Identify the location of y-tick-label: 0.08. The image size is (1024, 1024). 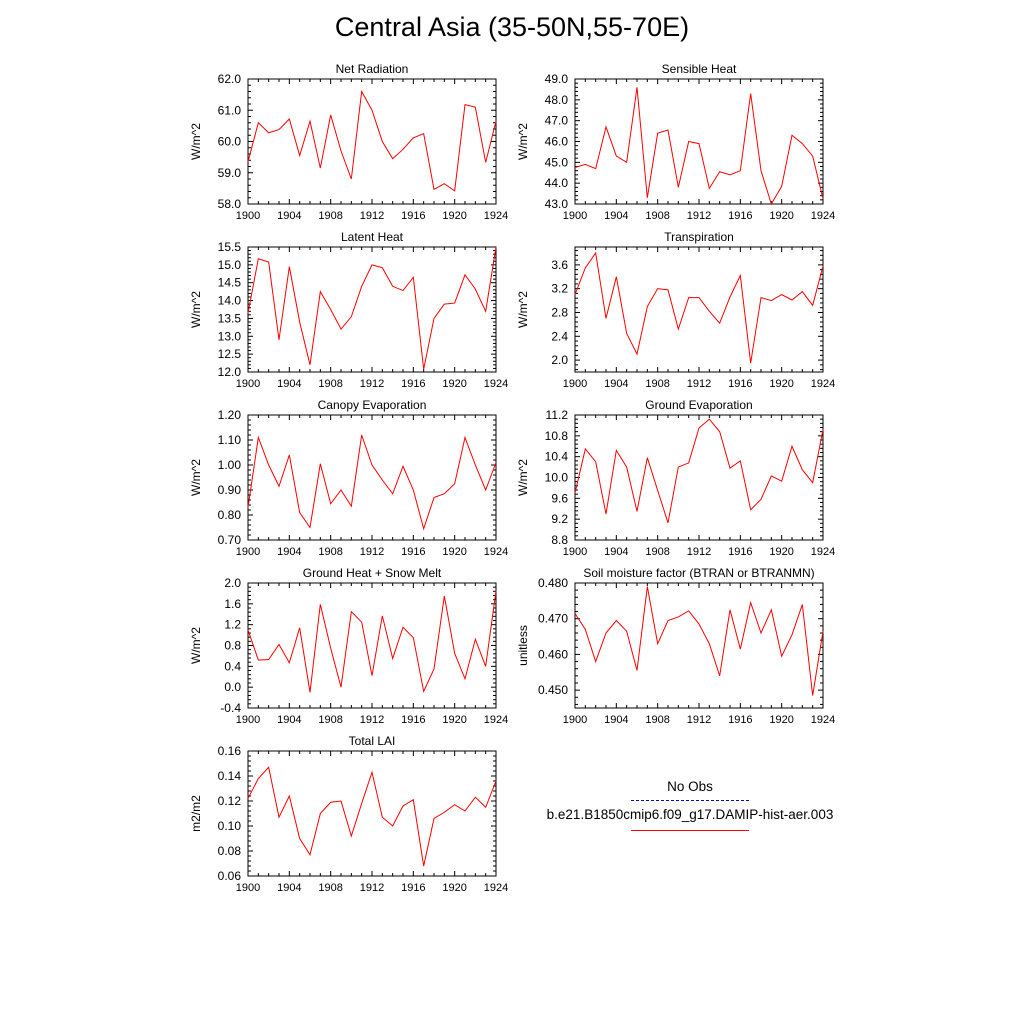
(230, 851).